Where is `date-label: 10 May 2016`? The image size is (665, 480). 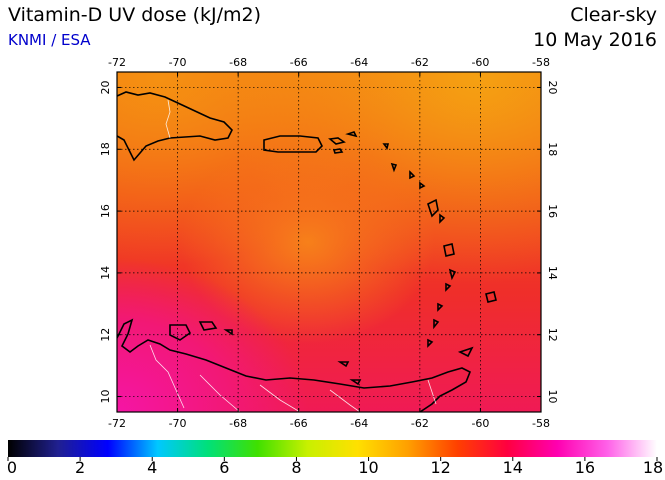 date-label: 10 May 2016 is located at coordinates (595, 40).